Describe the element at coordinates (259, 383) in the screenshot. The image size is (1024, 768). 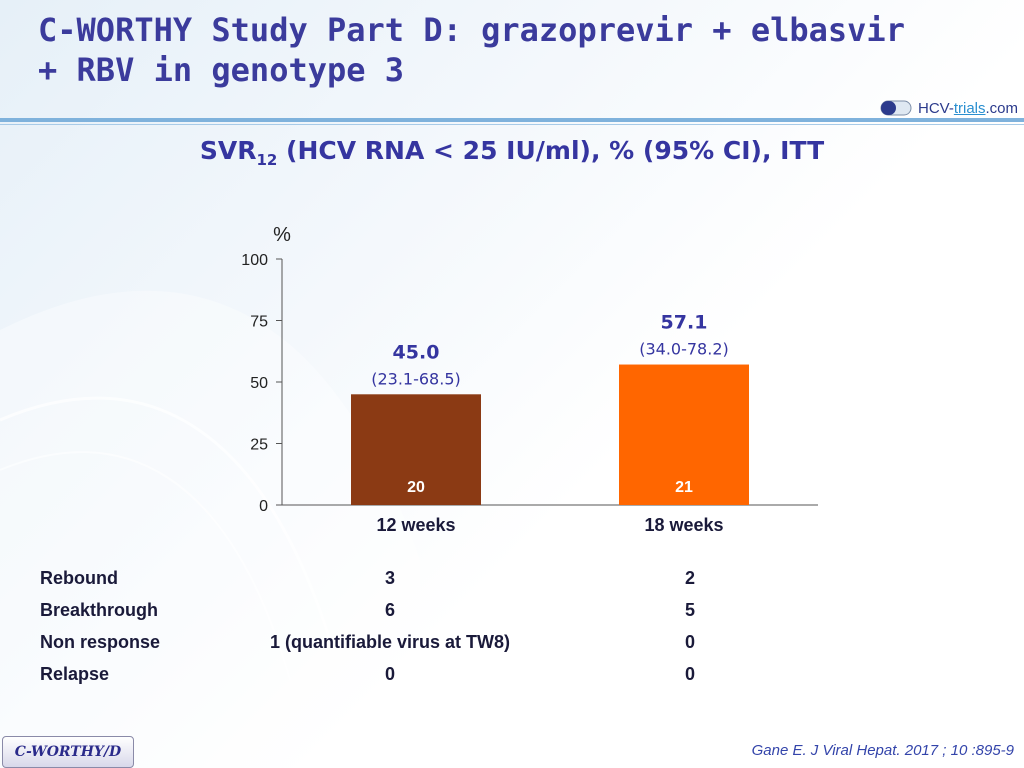
I see `y-tick-label: 50` at that location.